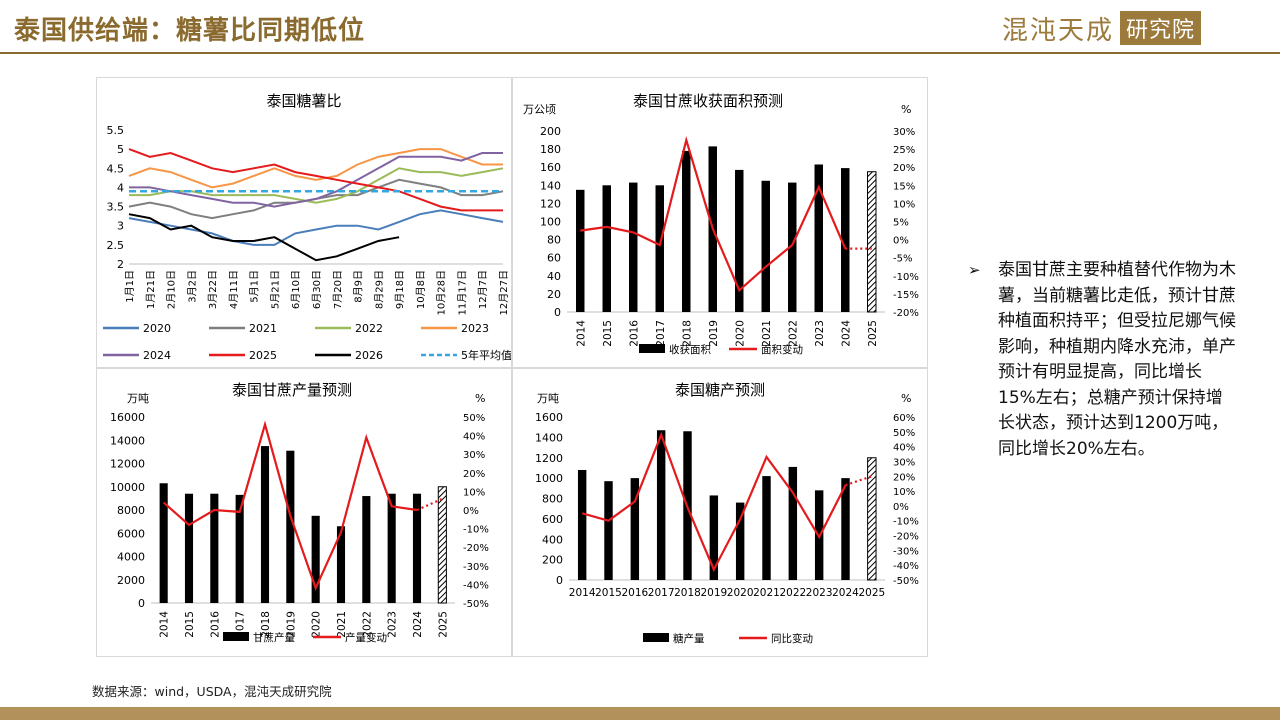 This screenshot has height=720, width=1280. I want to click on y-axis-unit: 万吨, so click(138, 398).